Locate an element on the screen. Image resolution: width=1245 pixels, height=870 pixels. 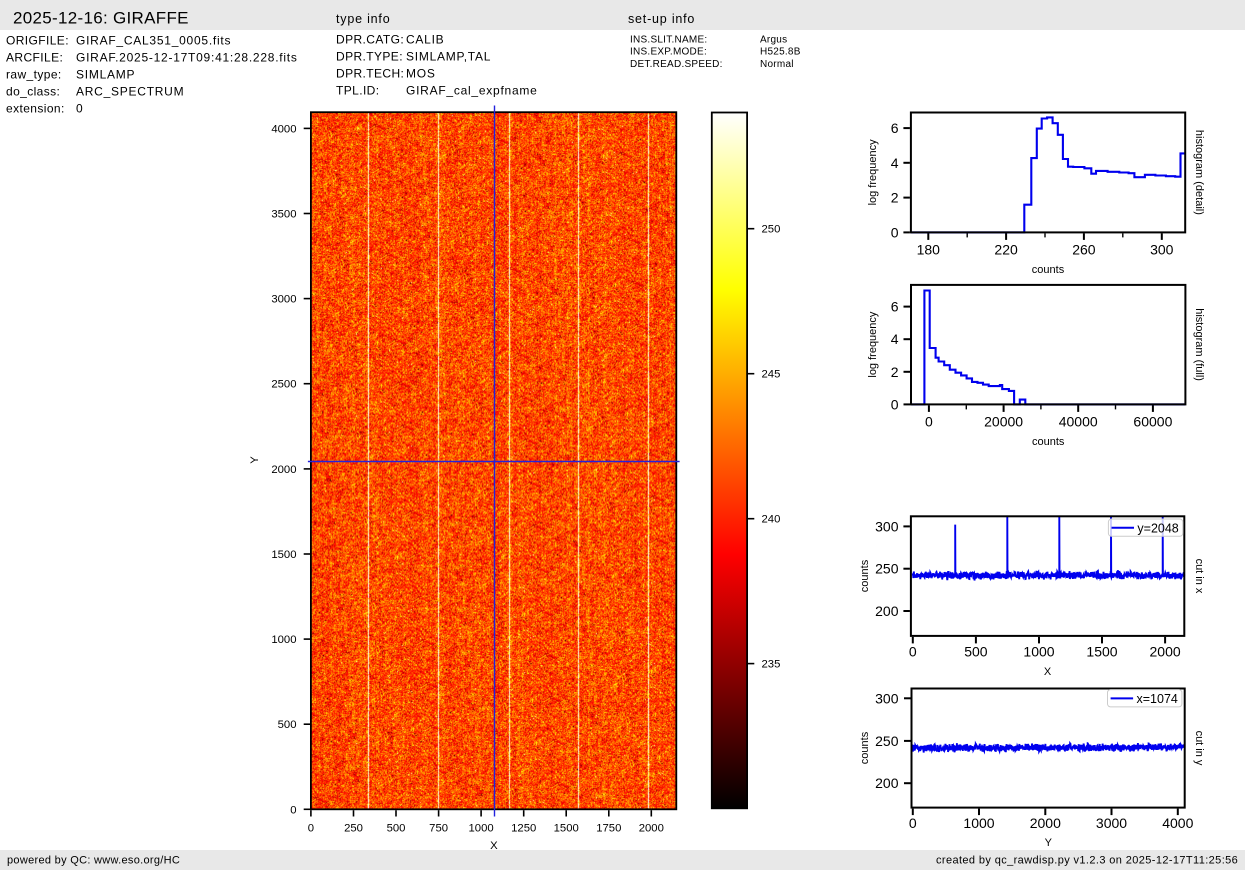
svg-text: DPR.TECH: is located at coordinates (370, 74).